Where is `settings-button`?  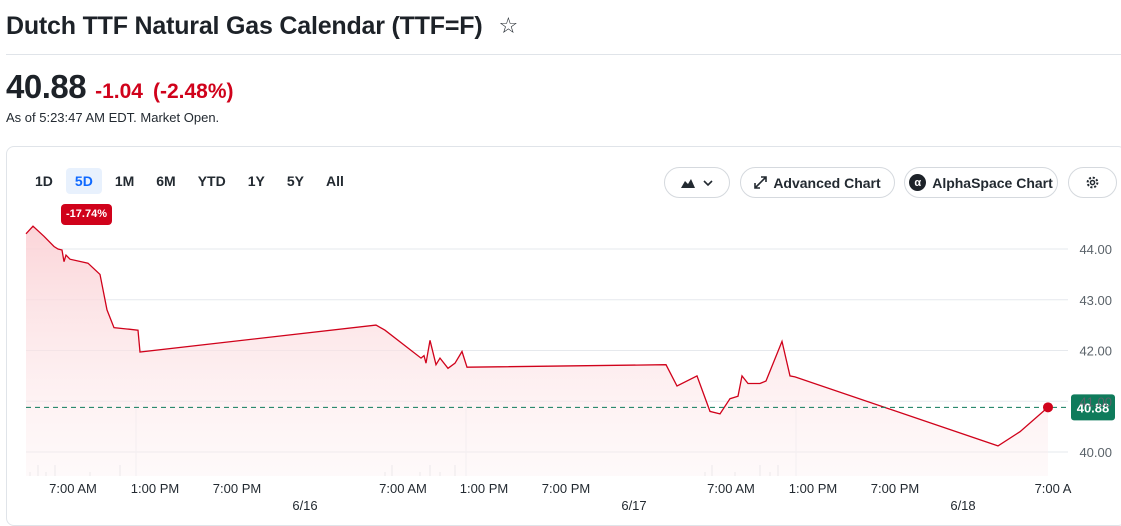 settings-button is located at coordinates (1092, 182).